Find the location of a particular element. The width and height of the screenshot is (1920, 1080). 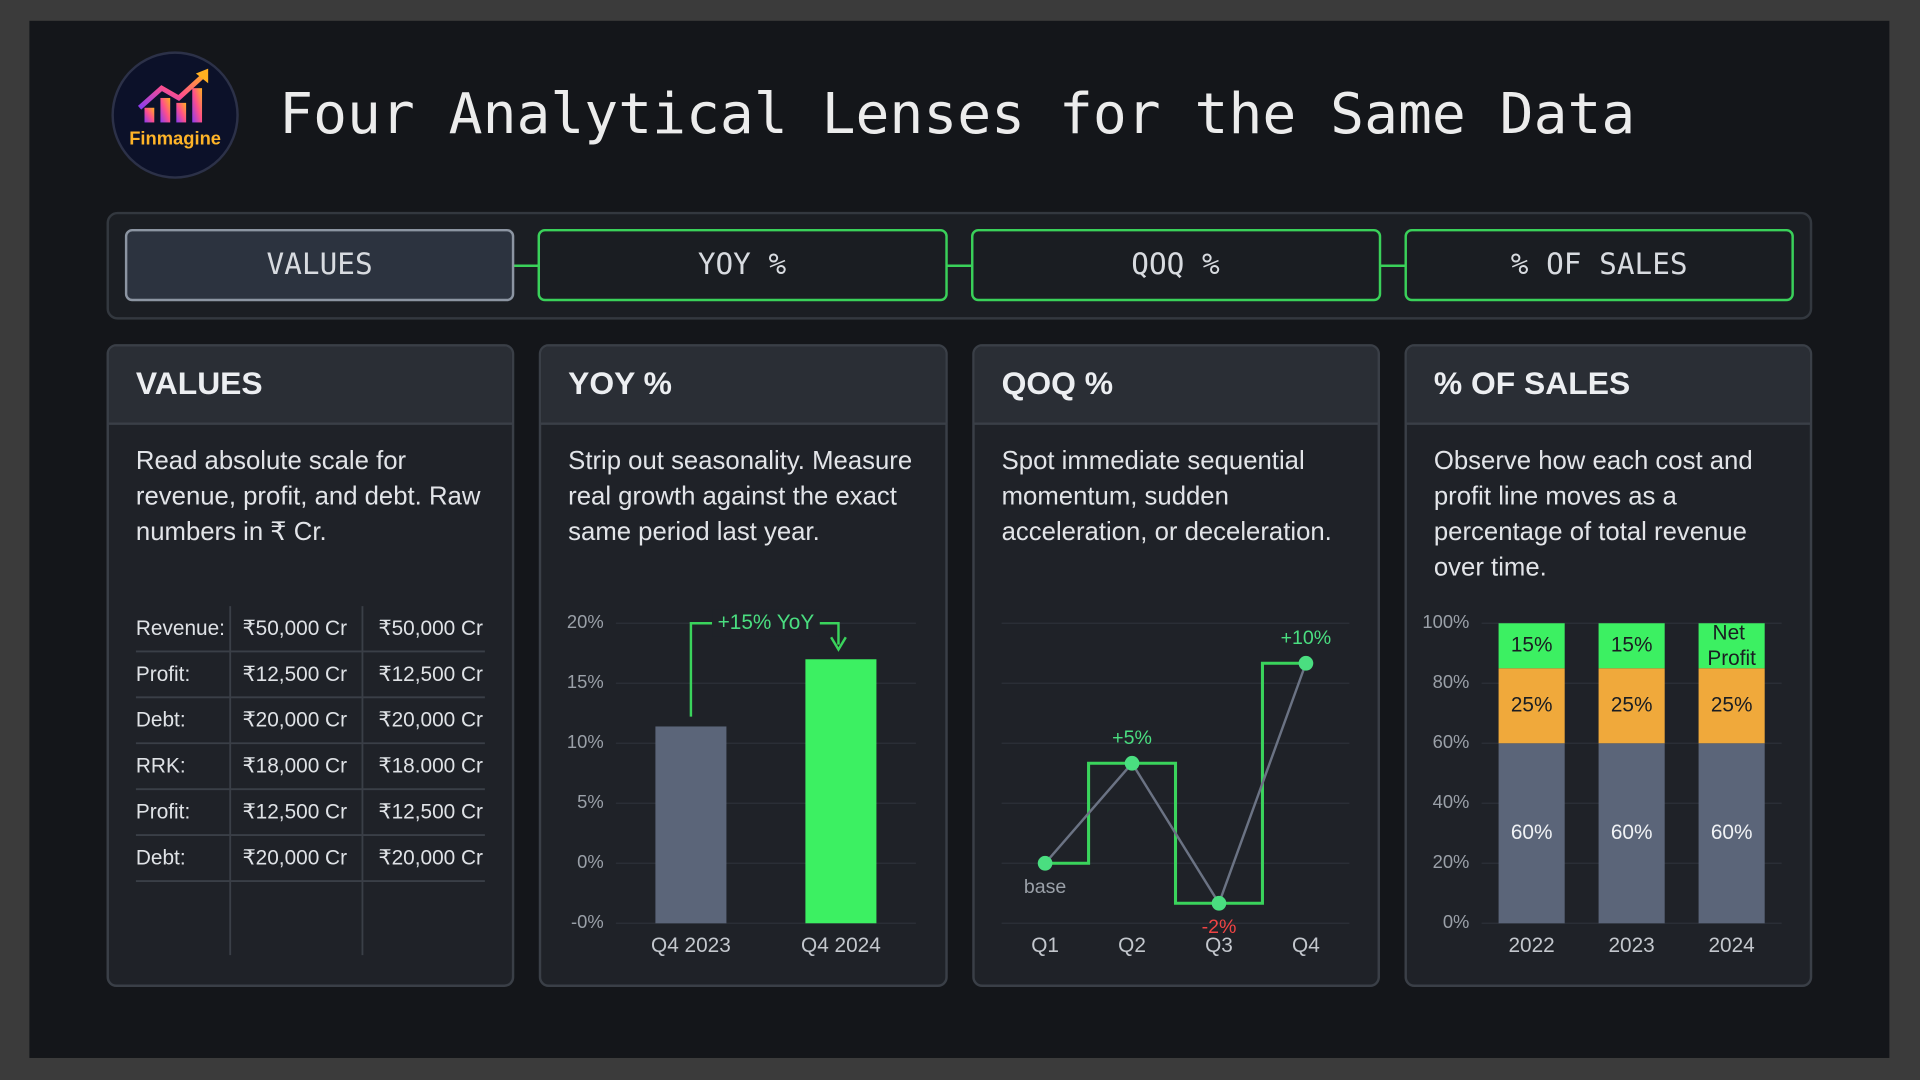

x-tick-label: Q3 is located at coordinates (1219, 945).